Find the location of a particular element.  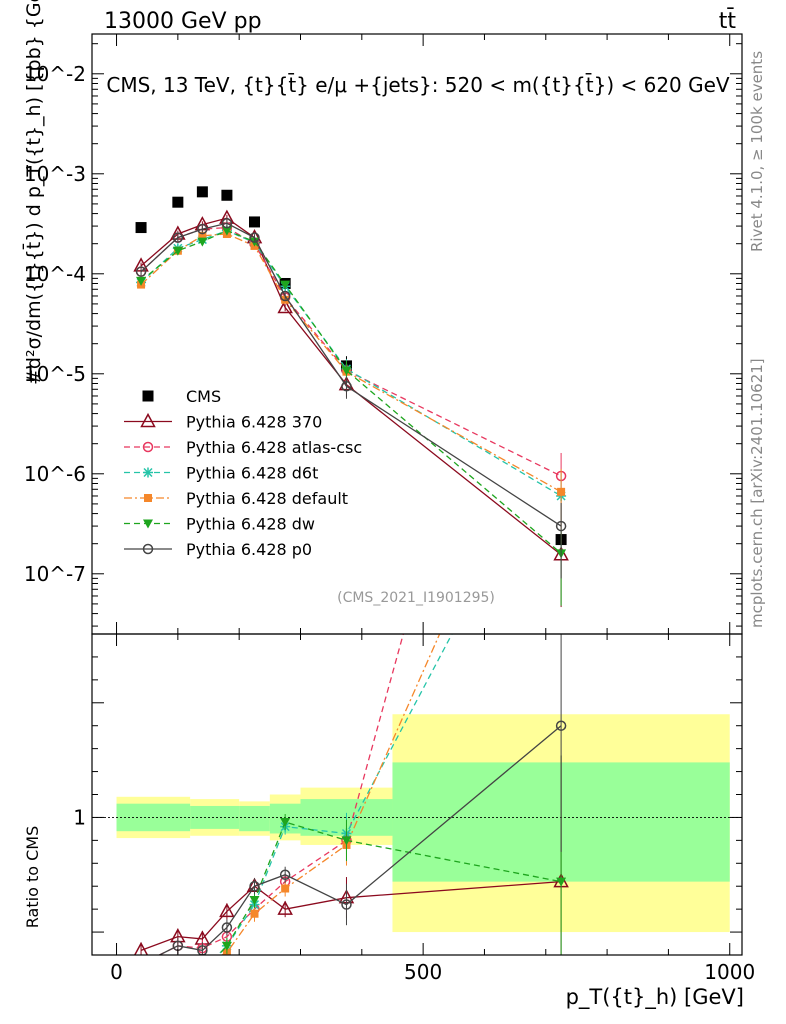

legend-entry: CMS is located at coordinates (181, 396).